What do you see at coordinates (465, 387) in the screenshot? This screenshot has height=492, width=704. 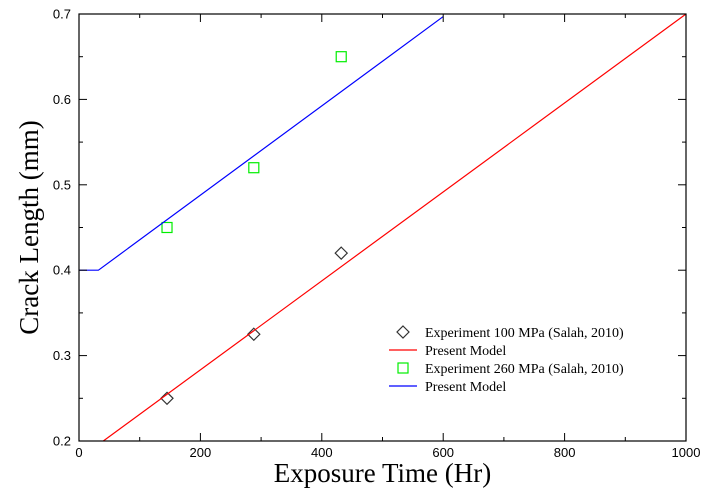 I see `legend-label-3: Present Model` at bounding box center [465, 387].